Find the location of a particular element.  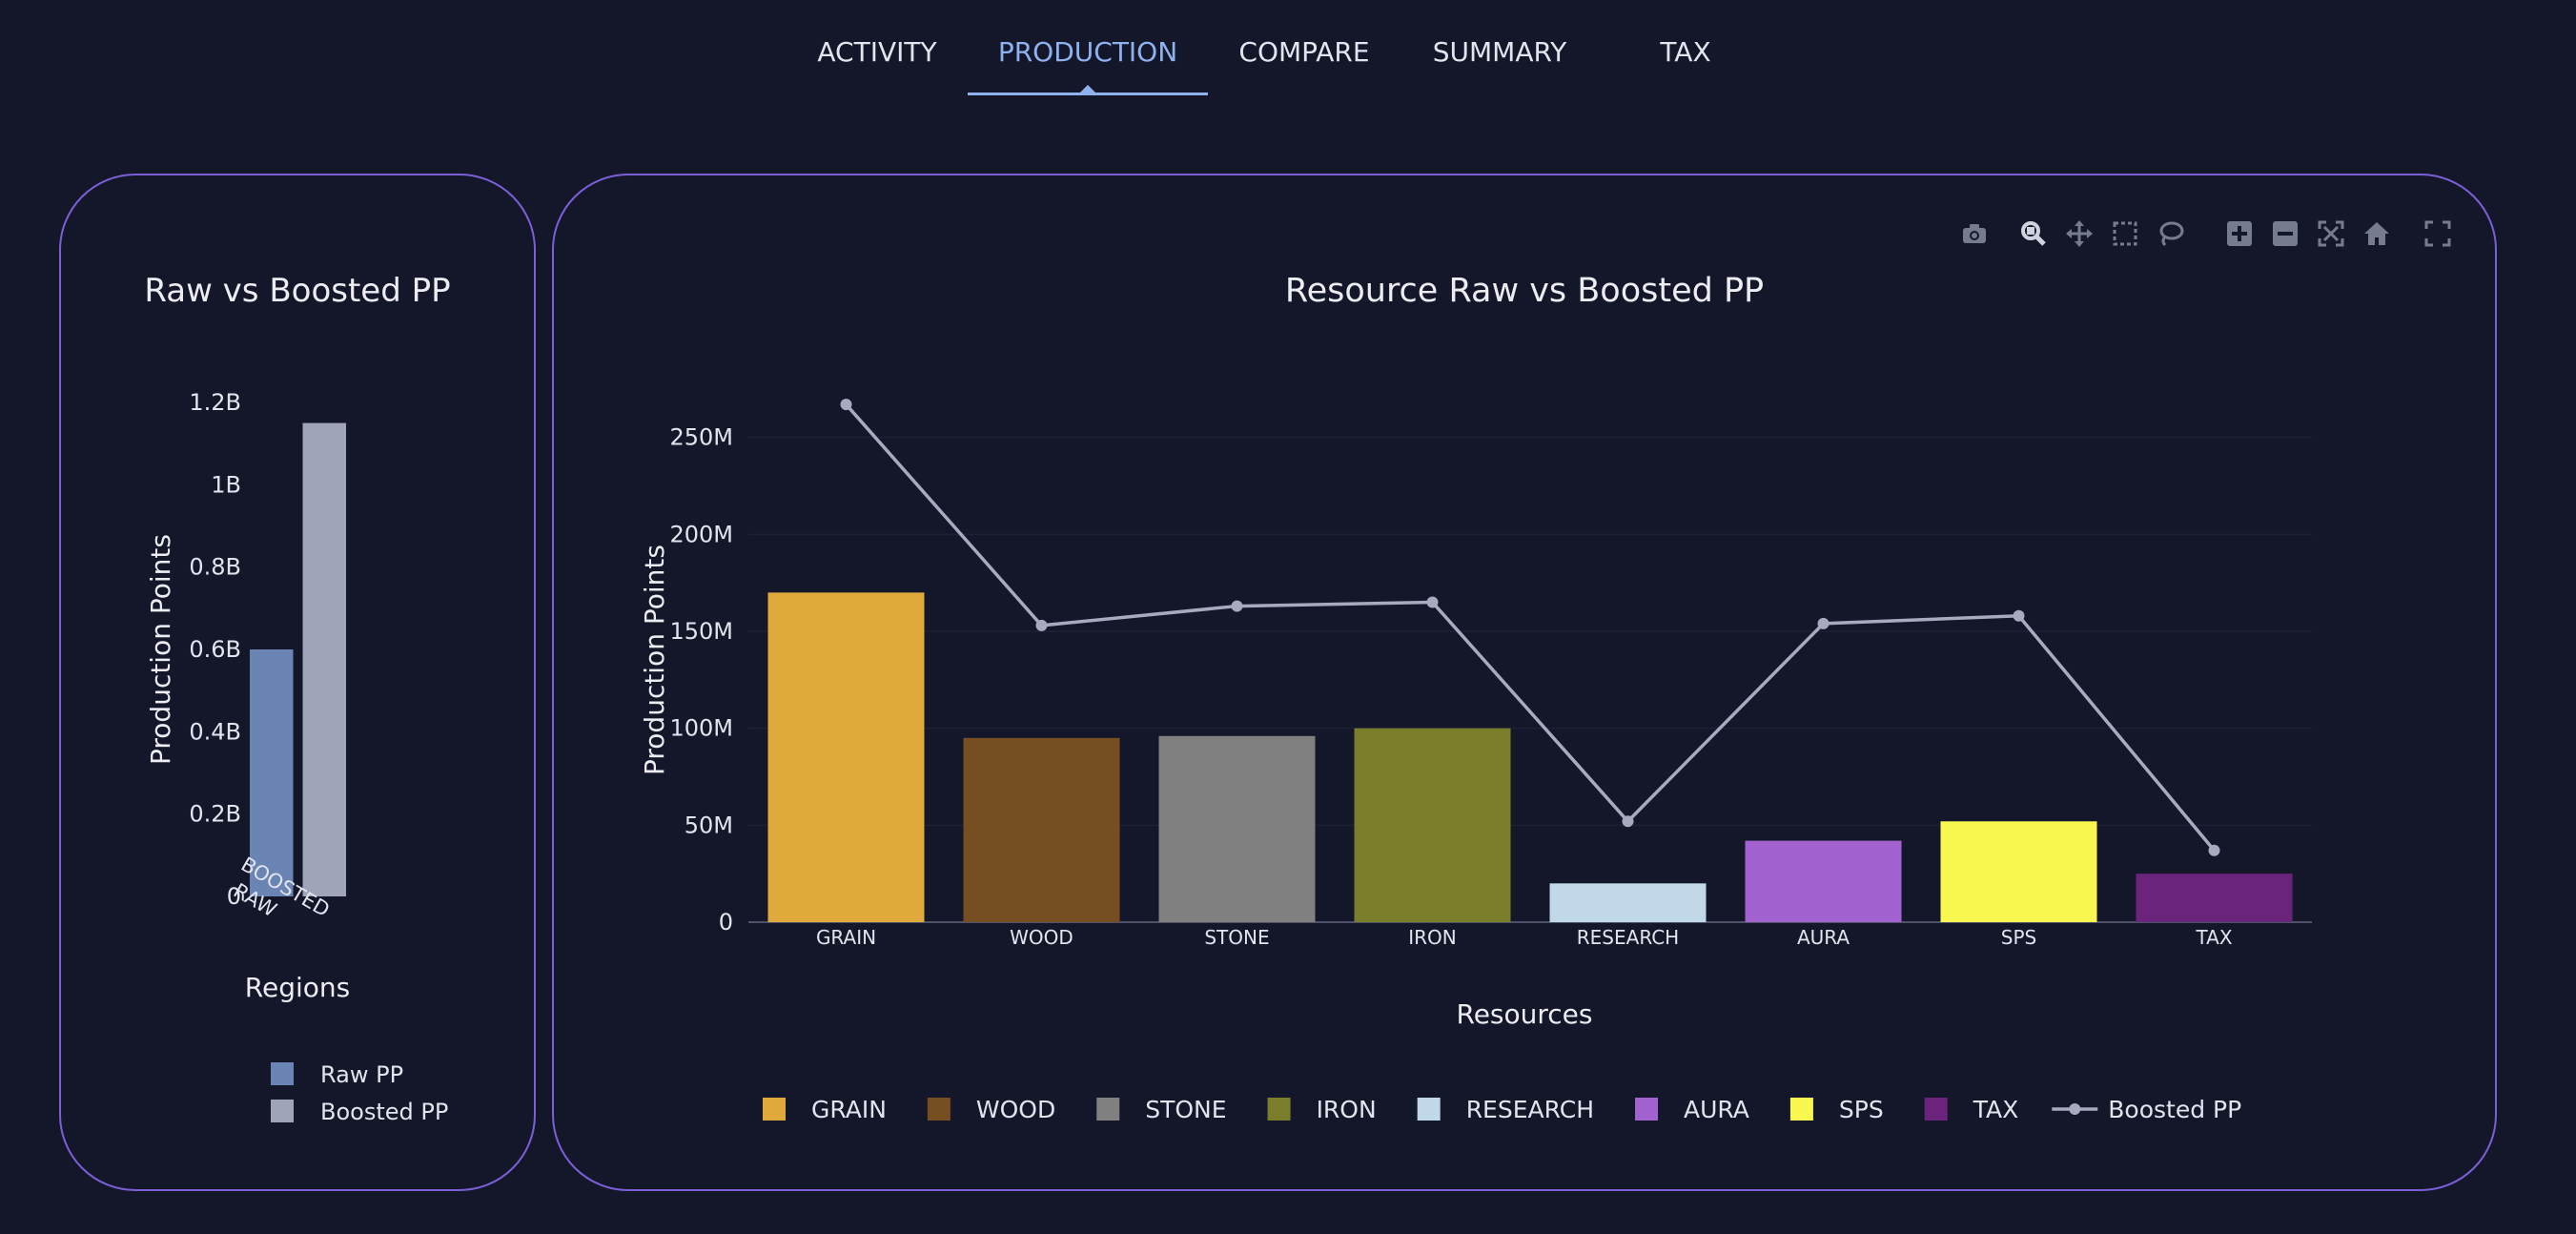

chart-title: Resource Raw vs Boosted PP is located at coordinates (1524, 291).